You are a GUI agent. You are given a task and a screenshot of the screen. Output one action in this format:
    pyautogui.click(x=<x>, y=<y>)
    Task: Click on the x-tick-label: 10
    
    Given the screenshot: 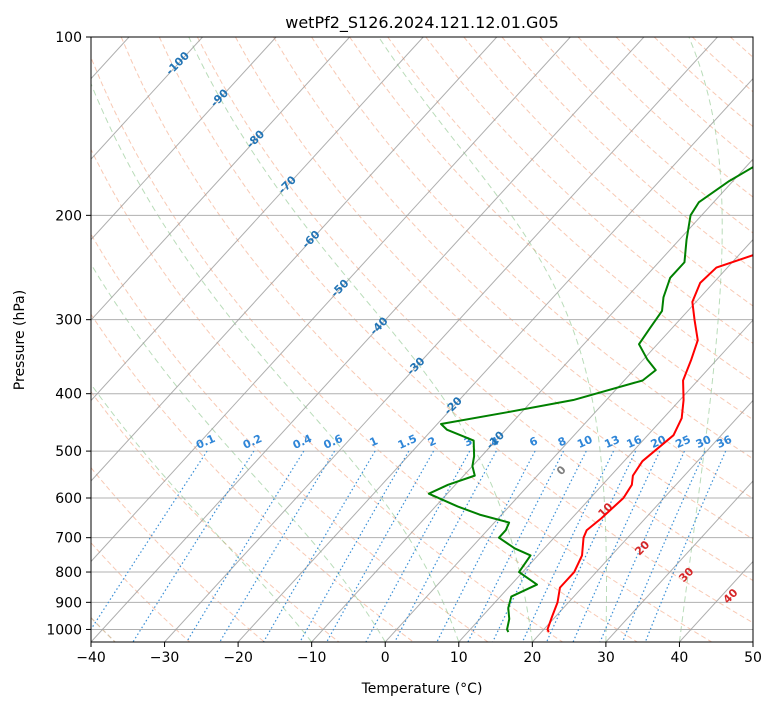 What is the action you would take?
    pyautogui.click(x=459, y=658)
    